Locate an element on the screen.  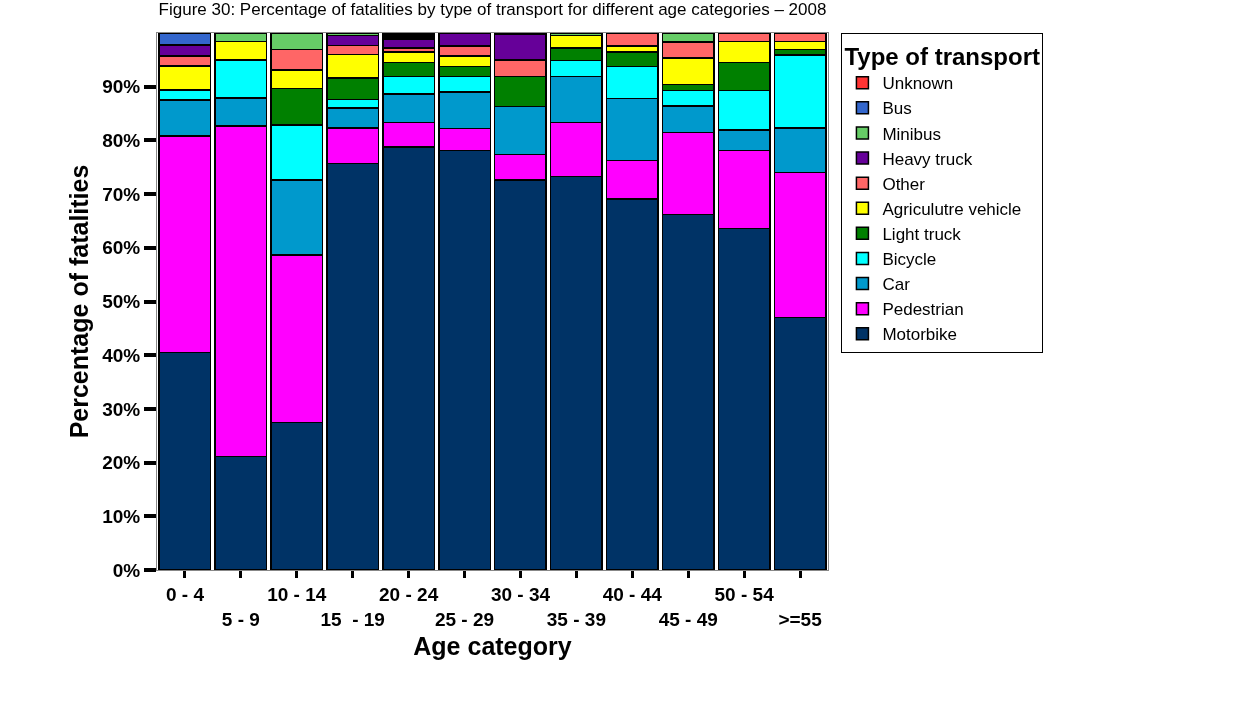
x-tick-label: 25 - 29 is located at coordinates (464, 619).